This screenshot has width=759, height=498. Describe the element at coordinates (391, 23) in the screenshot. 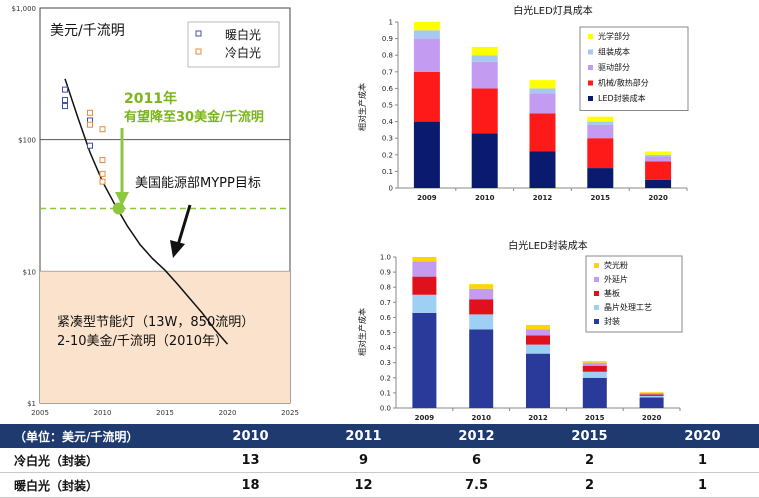

I see `y-tick-label: 1` at that location.